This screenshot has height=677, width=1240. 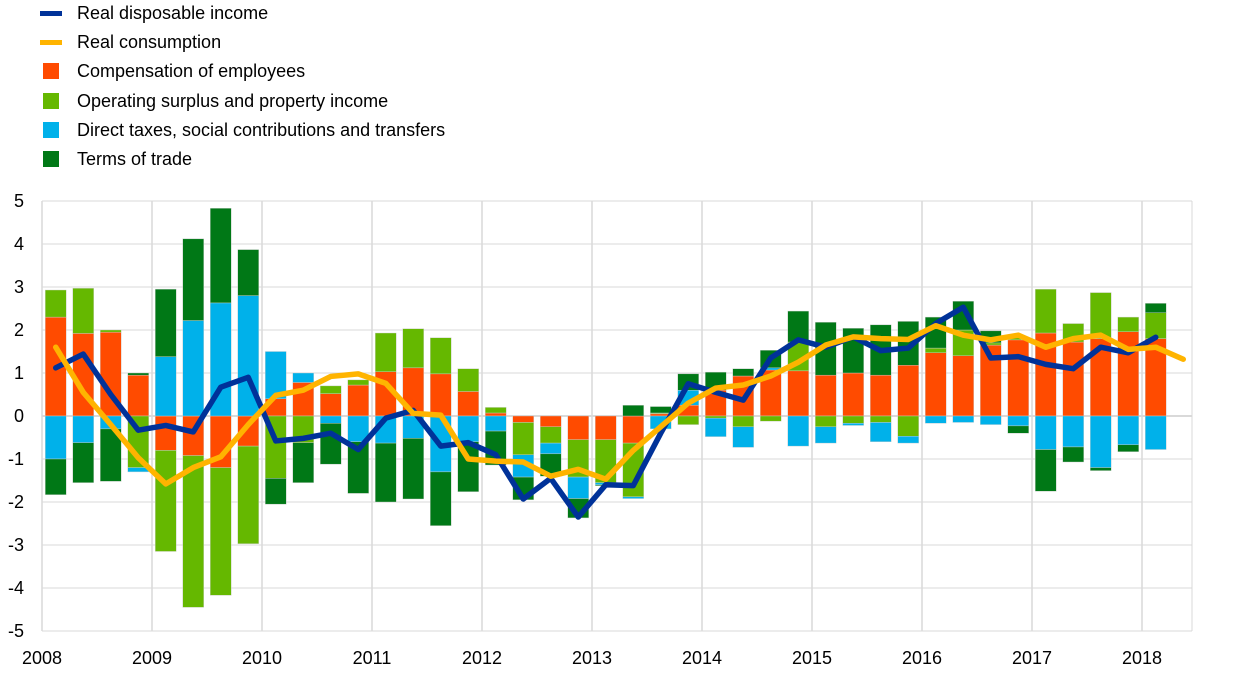 I want to click on x-tick-label: 2013, so click(x=592, y=658).